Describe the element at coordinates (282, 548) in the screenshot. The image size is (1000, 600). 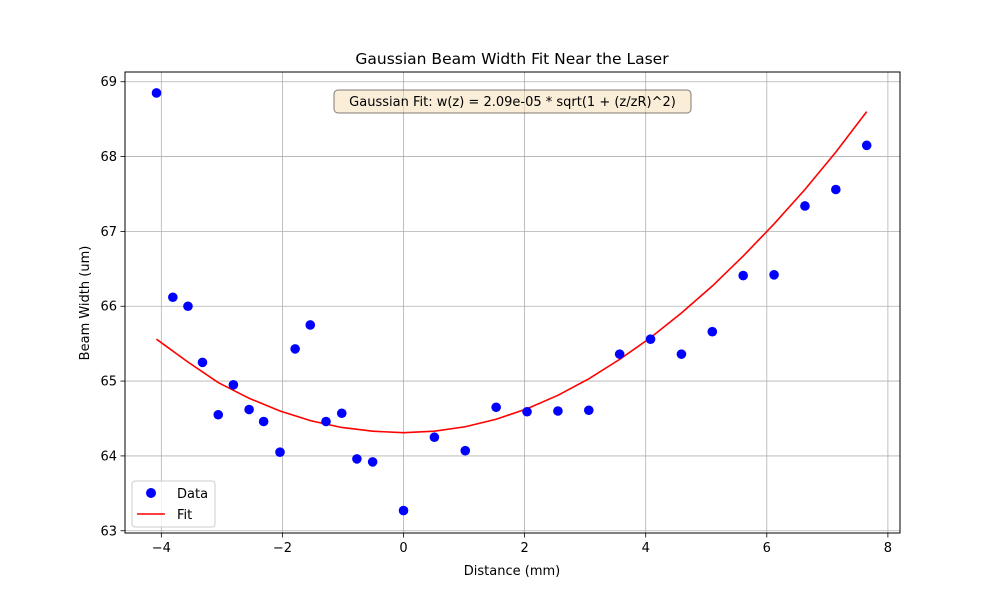
I see `x-tick-label: −2` at that location.